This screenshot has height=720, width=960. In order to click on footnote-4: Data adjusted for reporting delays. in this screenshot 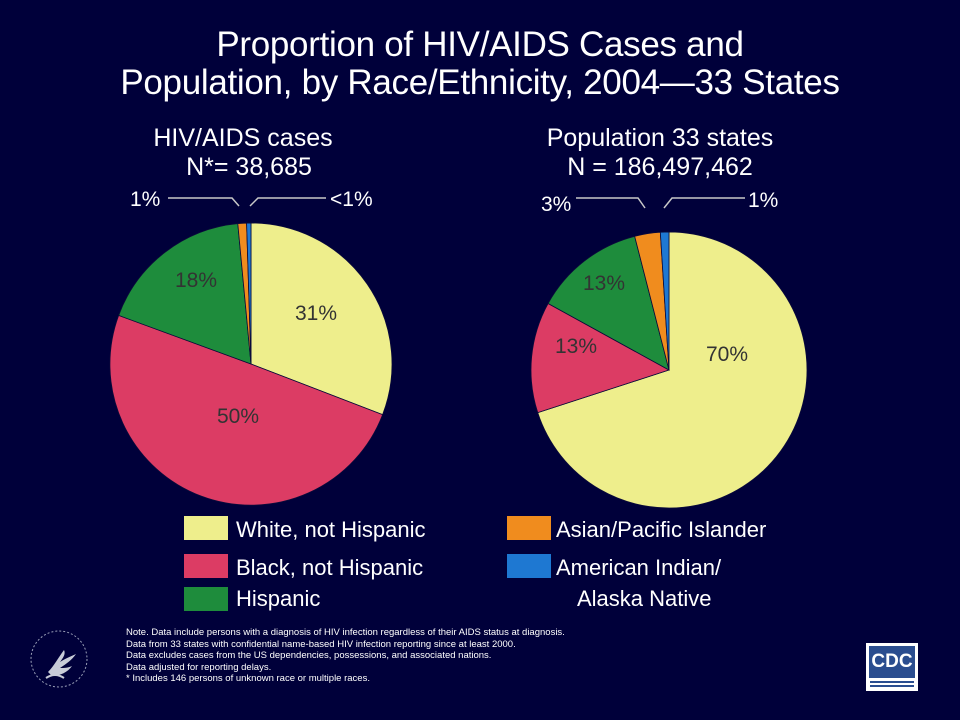, I will do `click(199, 667)`.